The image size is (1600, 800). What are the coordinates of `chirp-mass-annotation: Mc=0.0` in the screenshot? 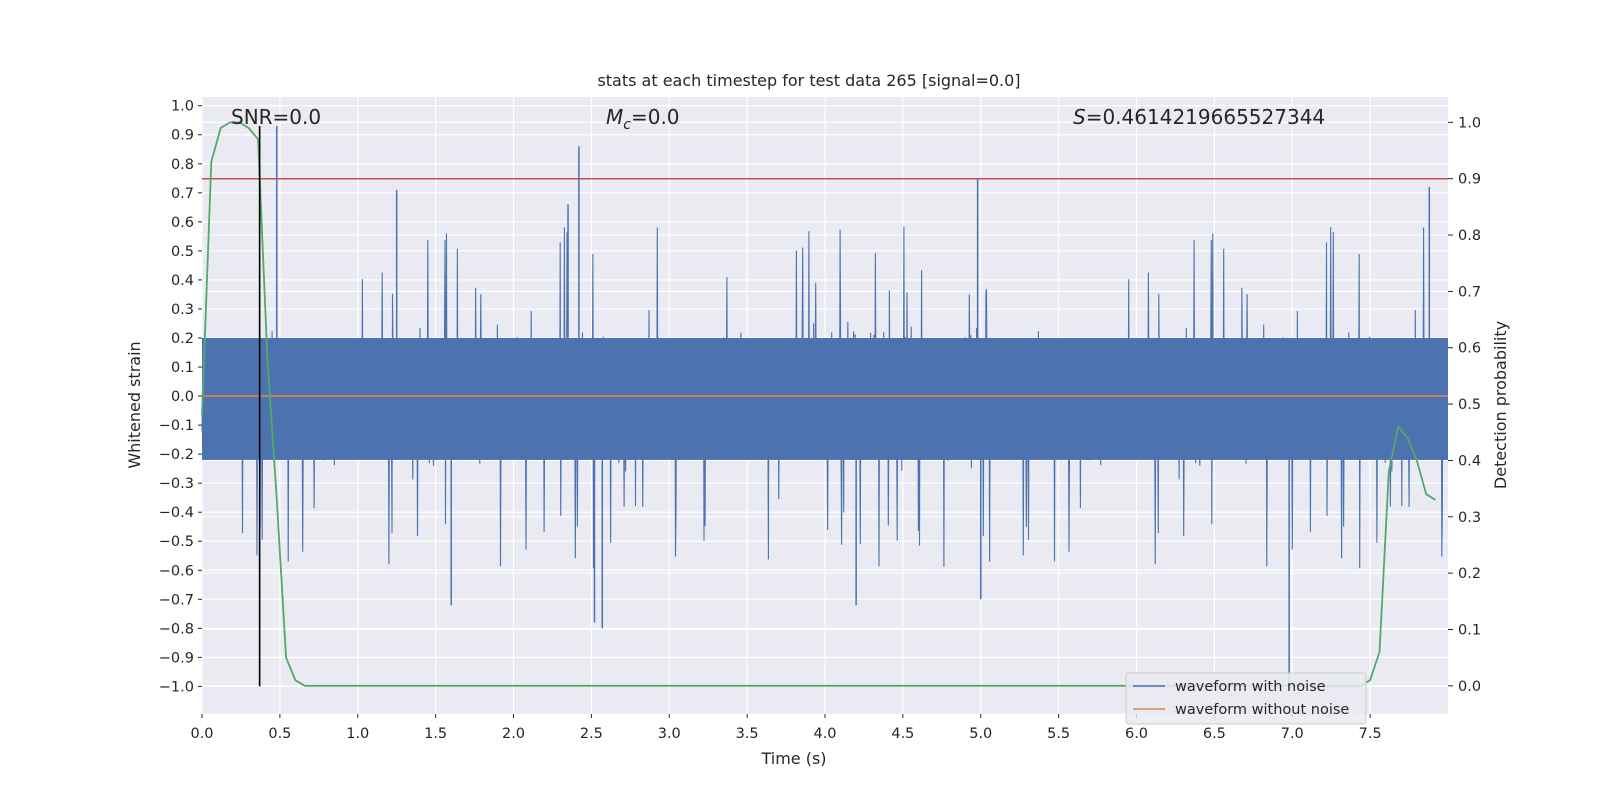 It's located at (643, 119).